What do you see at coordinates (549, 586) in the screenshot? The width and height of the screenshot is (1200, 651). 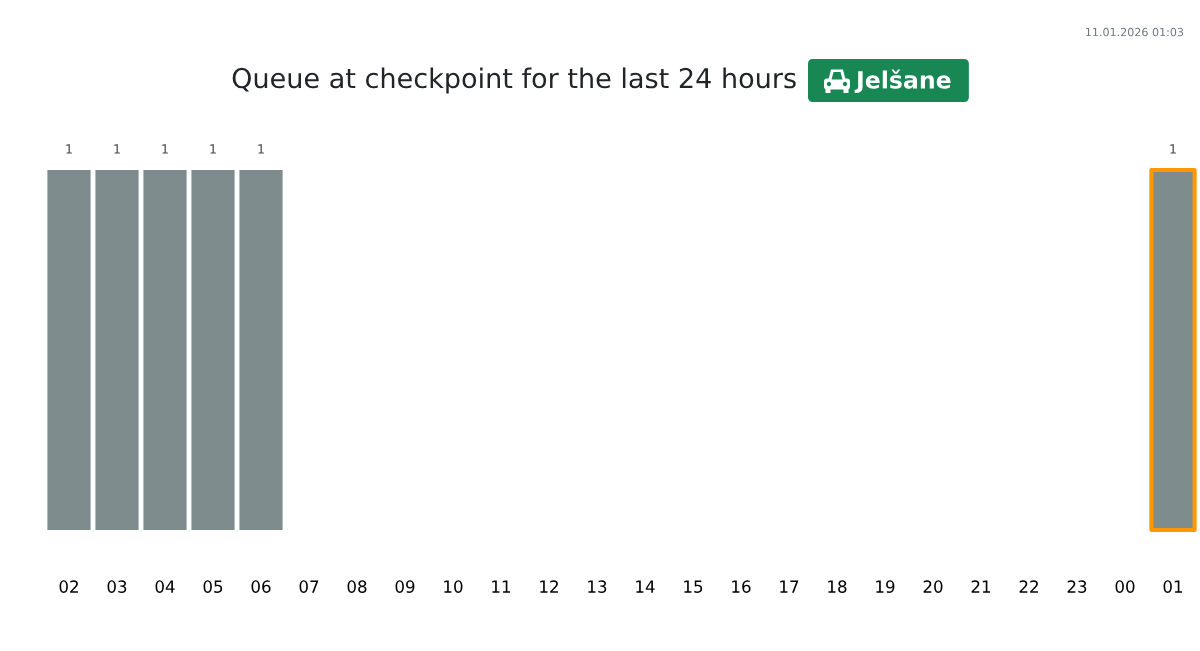 I see `x-tick-label: 12` at bounding box center [549, 586].